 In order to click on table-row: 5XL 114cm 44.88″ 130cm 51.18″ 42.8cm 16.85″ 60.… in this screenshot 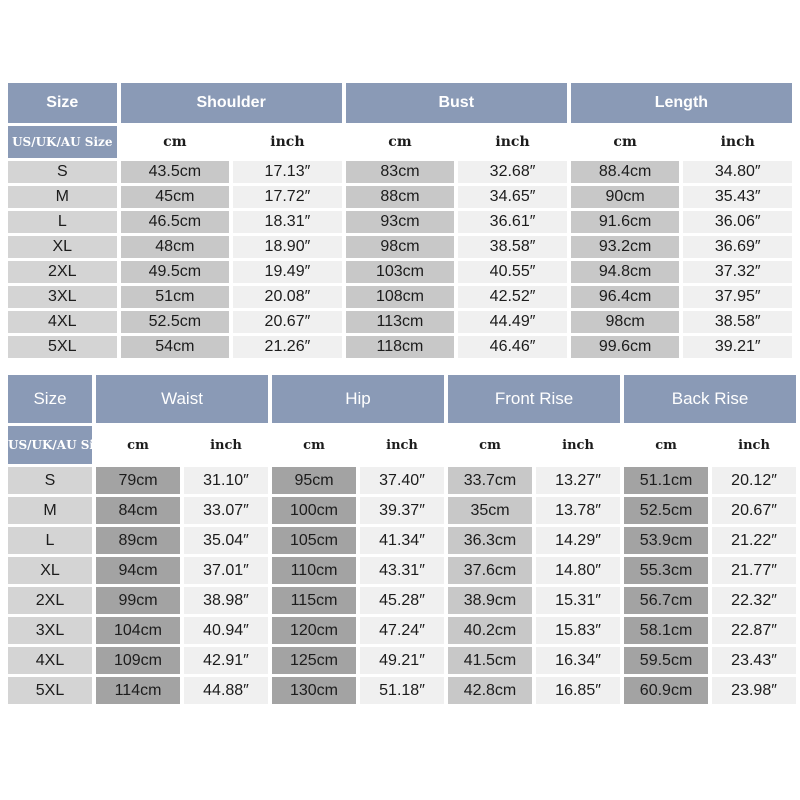, I will do `click(402, 690)`.